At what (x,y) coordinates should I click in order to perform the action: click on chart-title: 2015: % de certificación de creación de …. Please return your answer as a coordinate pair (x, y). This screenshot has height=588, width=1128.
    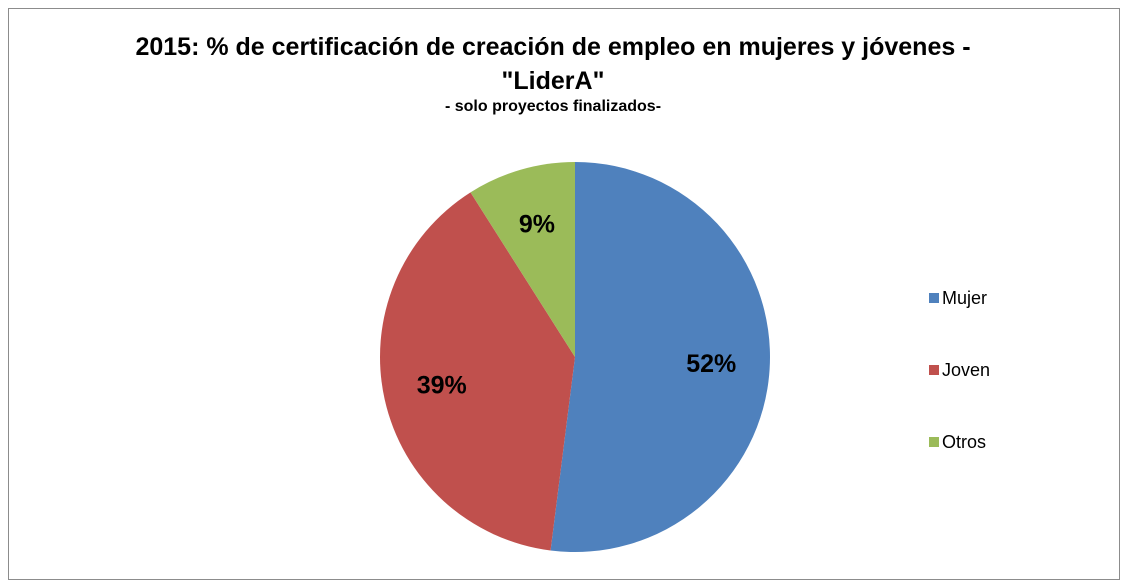
    Looking at the image, I should click on (553, 64).